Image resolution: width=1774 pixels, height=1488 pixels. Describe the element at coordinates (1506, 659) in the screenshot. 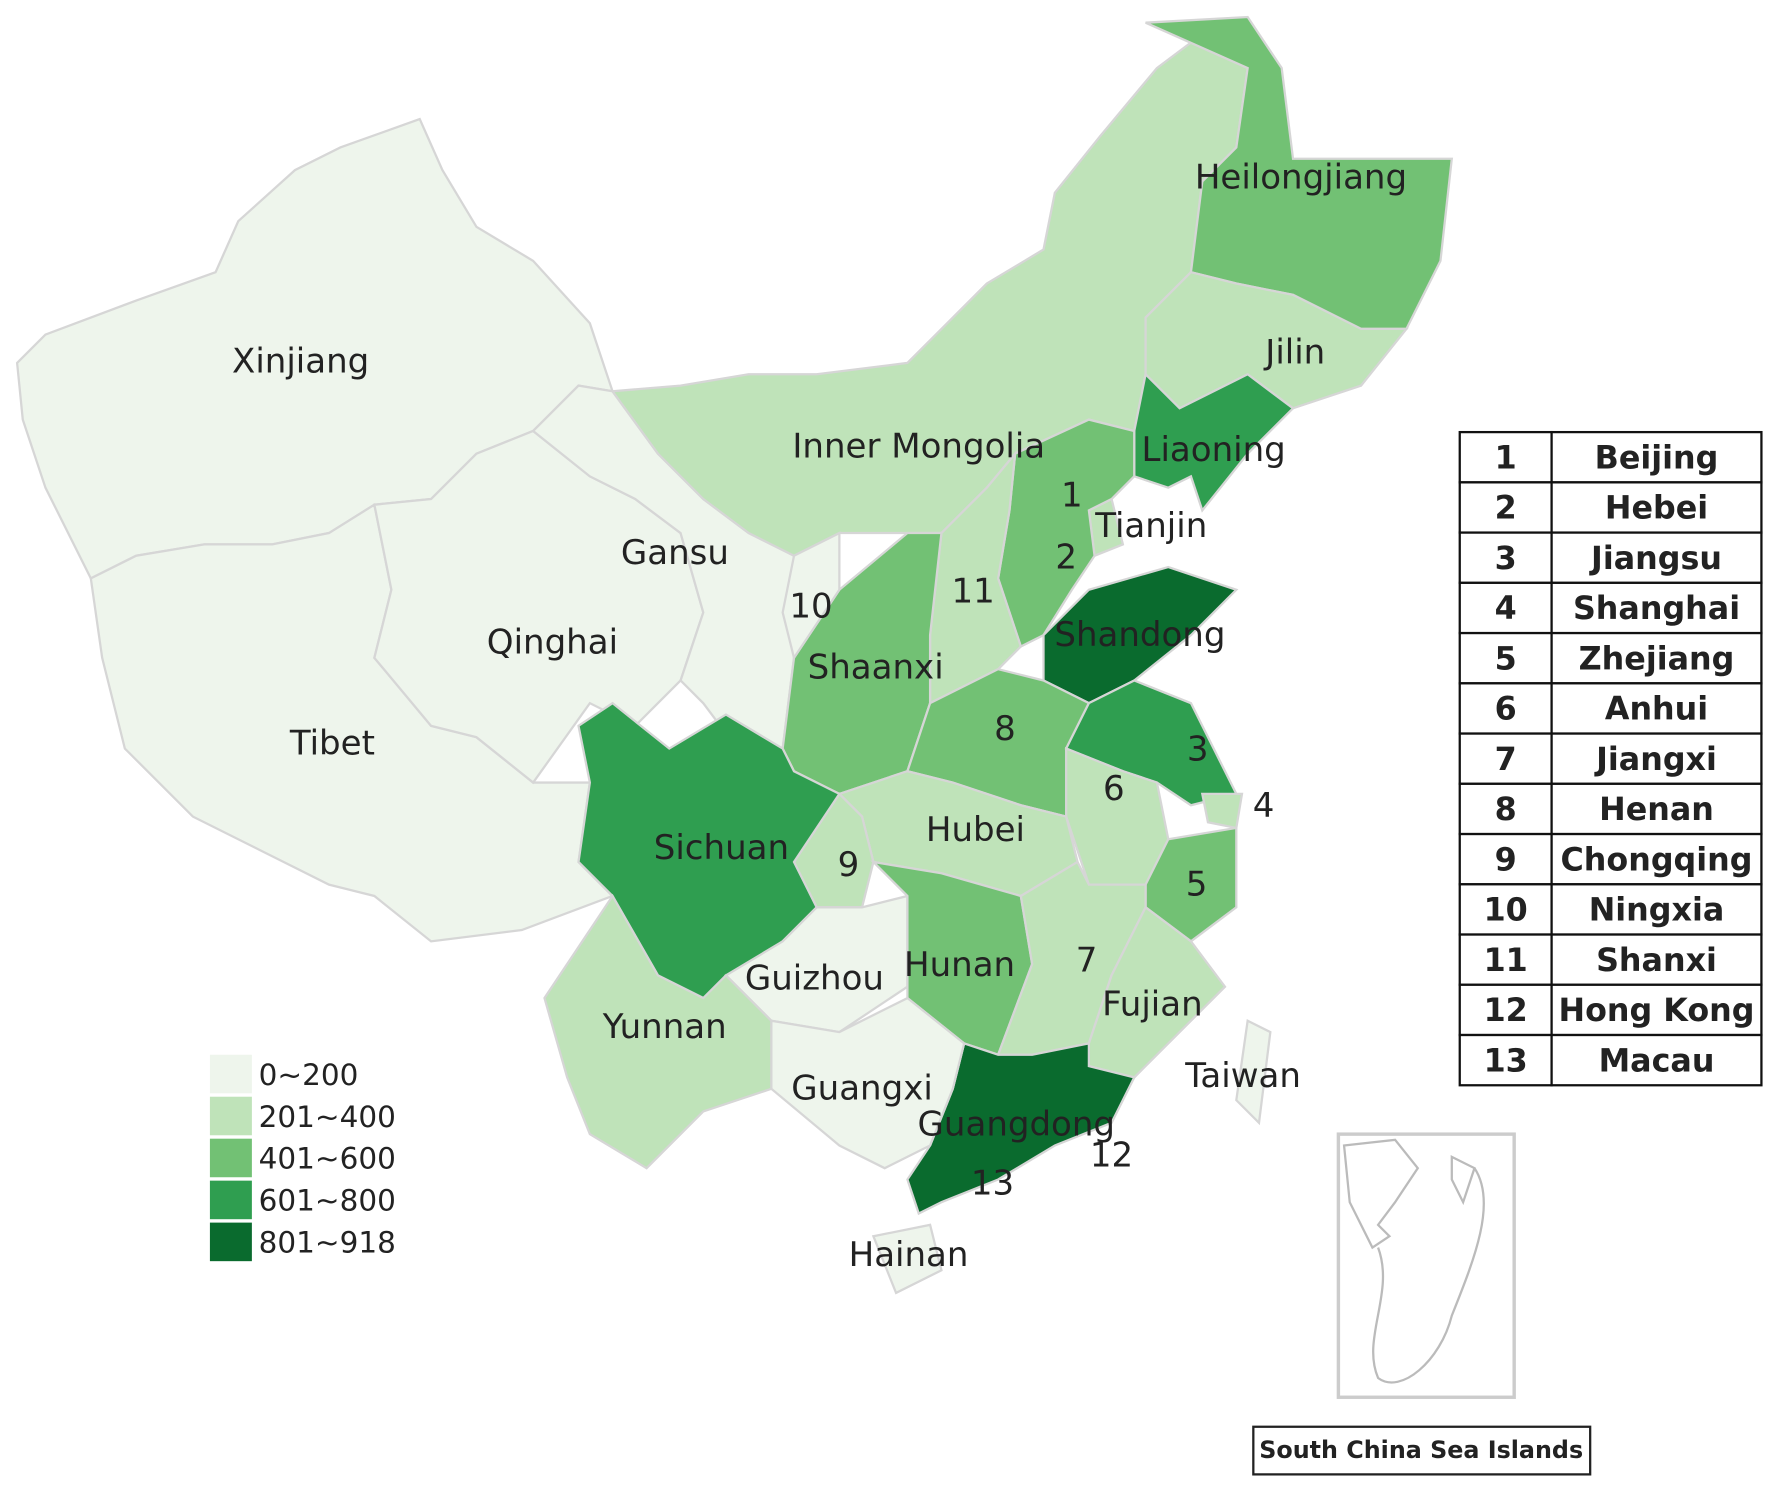

I see `table-number: 5` at that location.